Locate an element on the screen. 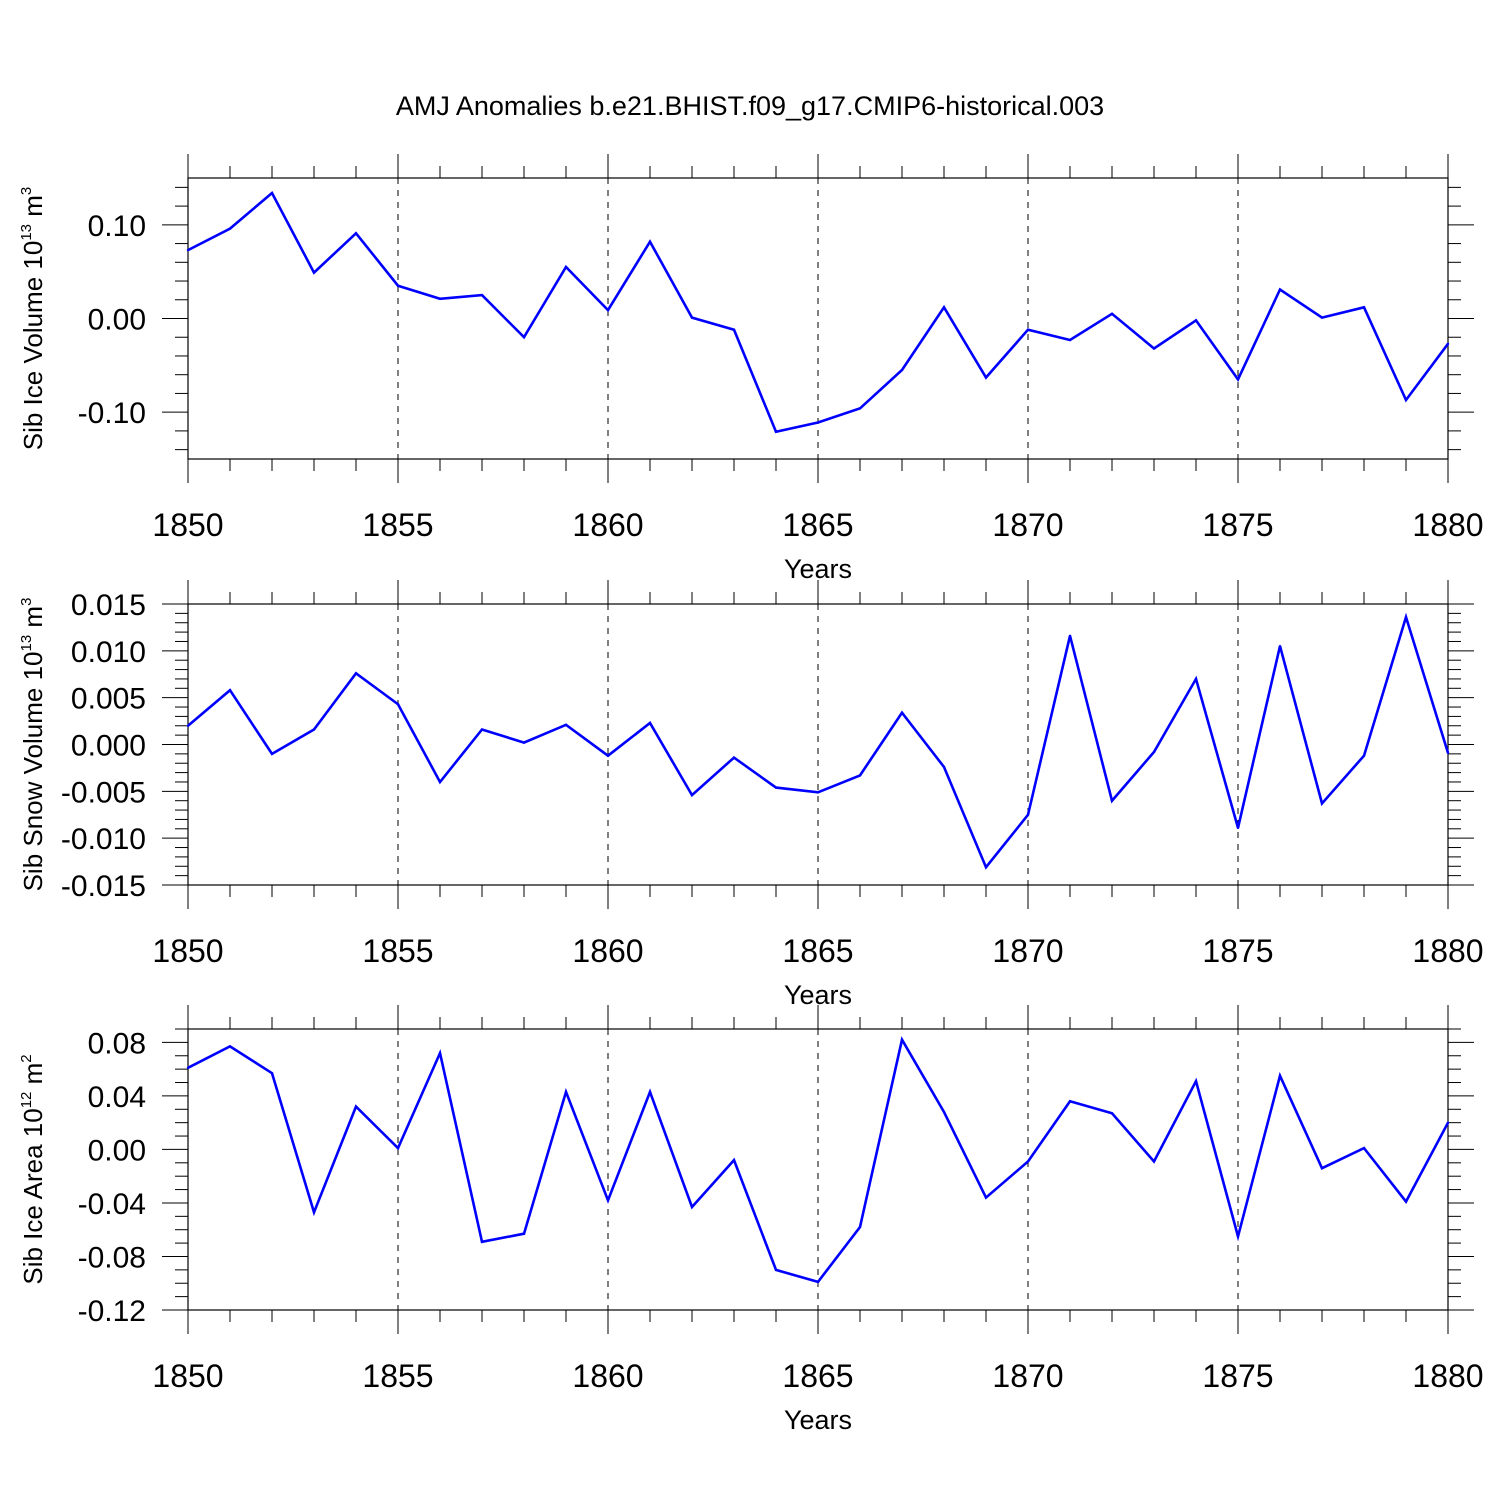 This screenshot has width=1500, height=1500. y-tick-label: 0.015 is located at coordinates (108, 605).